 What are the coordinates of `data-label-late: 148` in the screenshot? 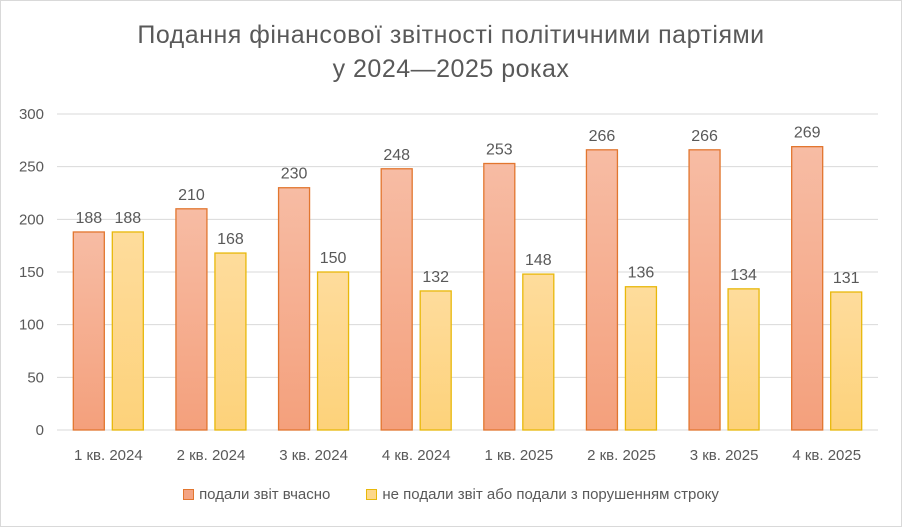 It's located at (538, 260).